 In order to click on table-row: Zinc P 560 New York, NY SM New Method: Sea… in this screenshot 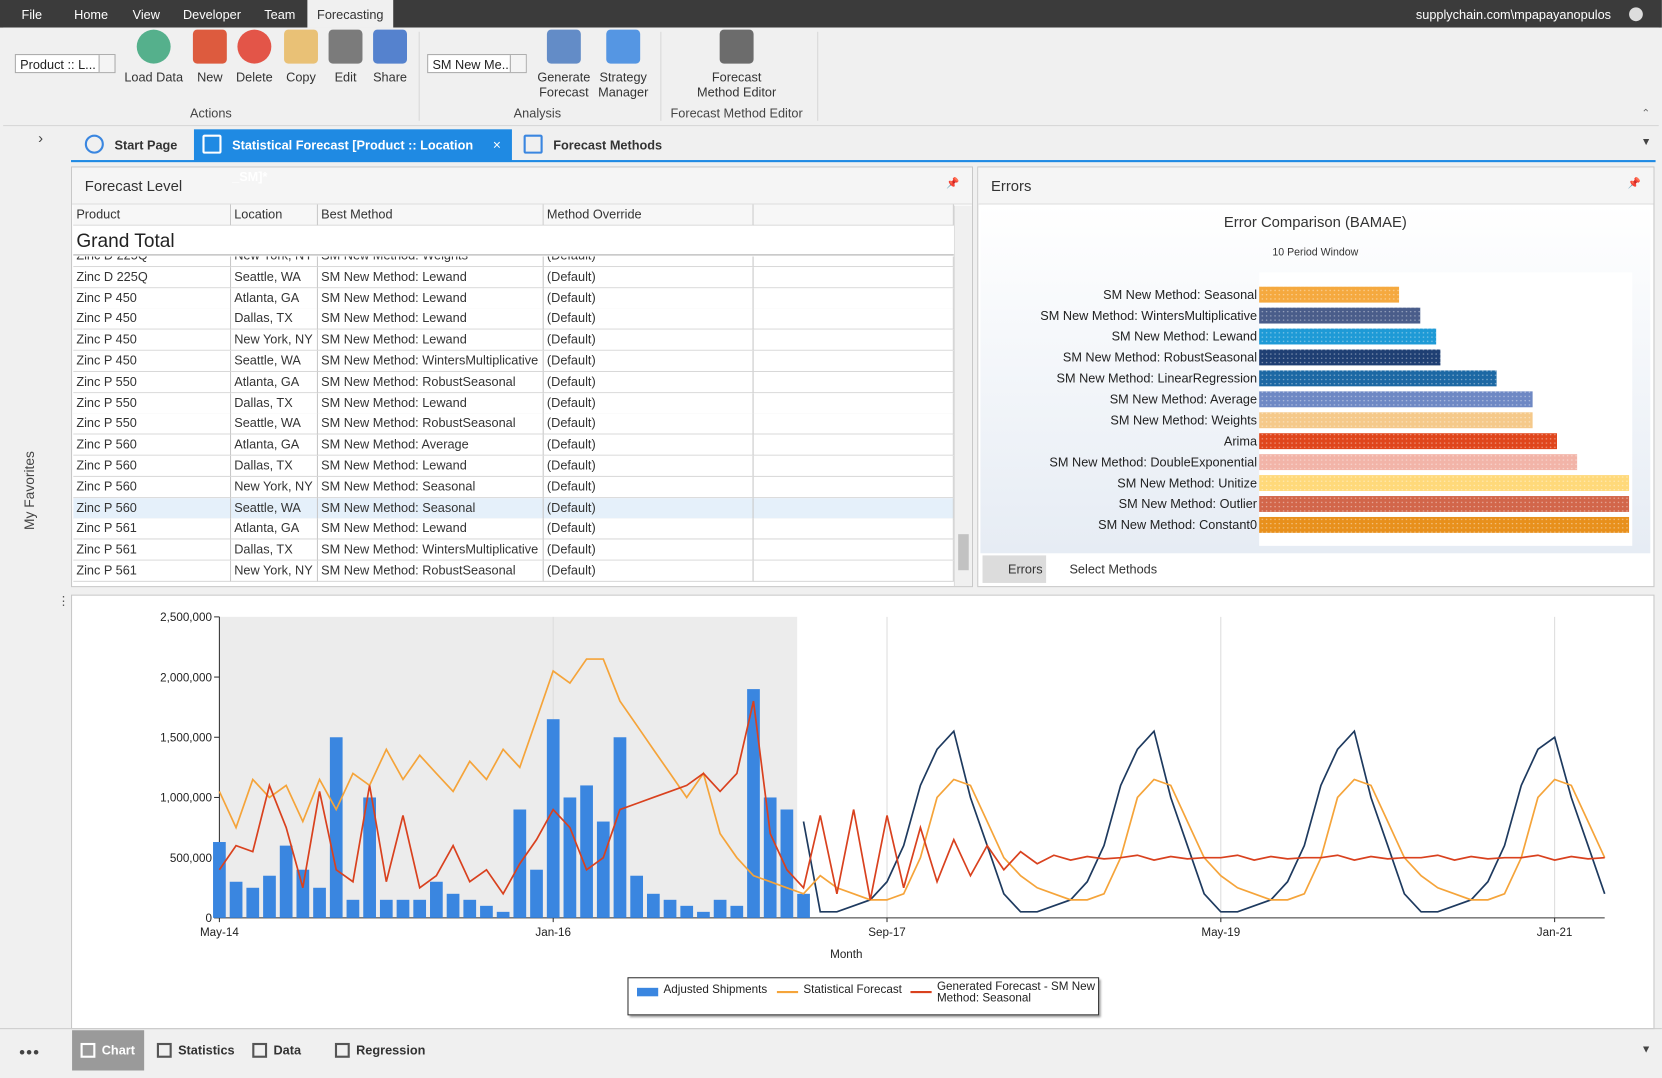, I will do `click(513, 487)`.